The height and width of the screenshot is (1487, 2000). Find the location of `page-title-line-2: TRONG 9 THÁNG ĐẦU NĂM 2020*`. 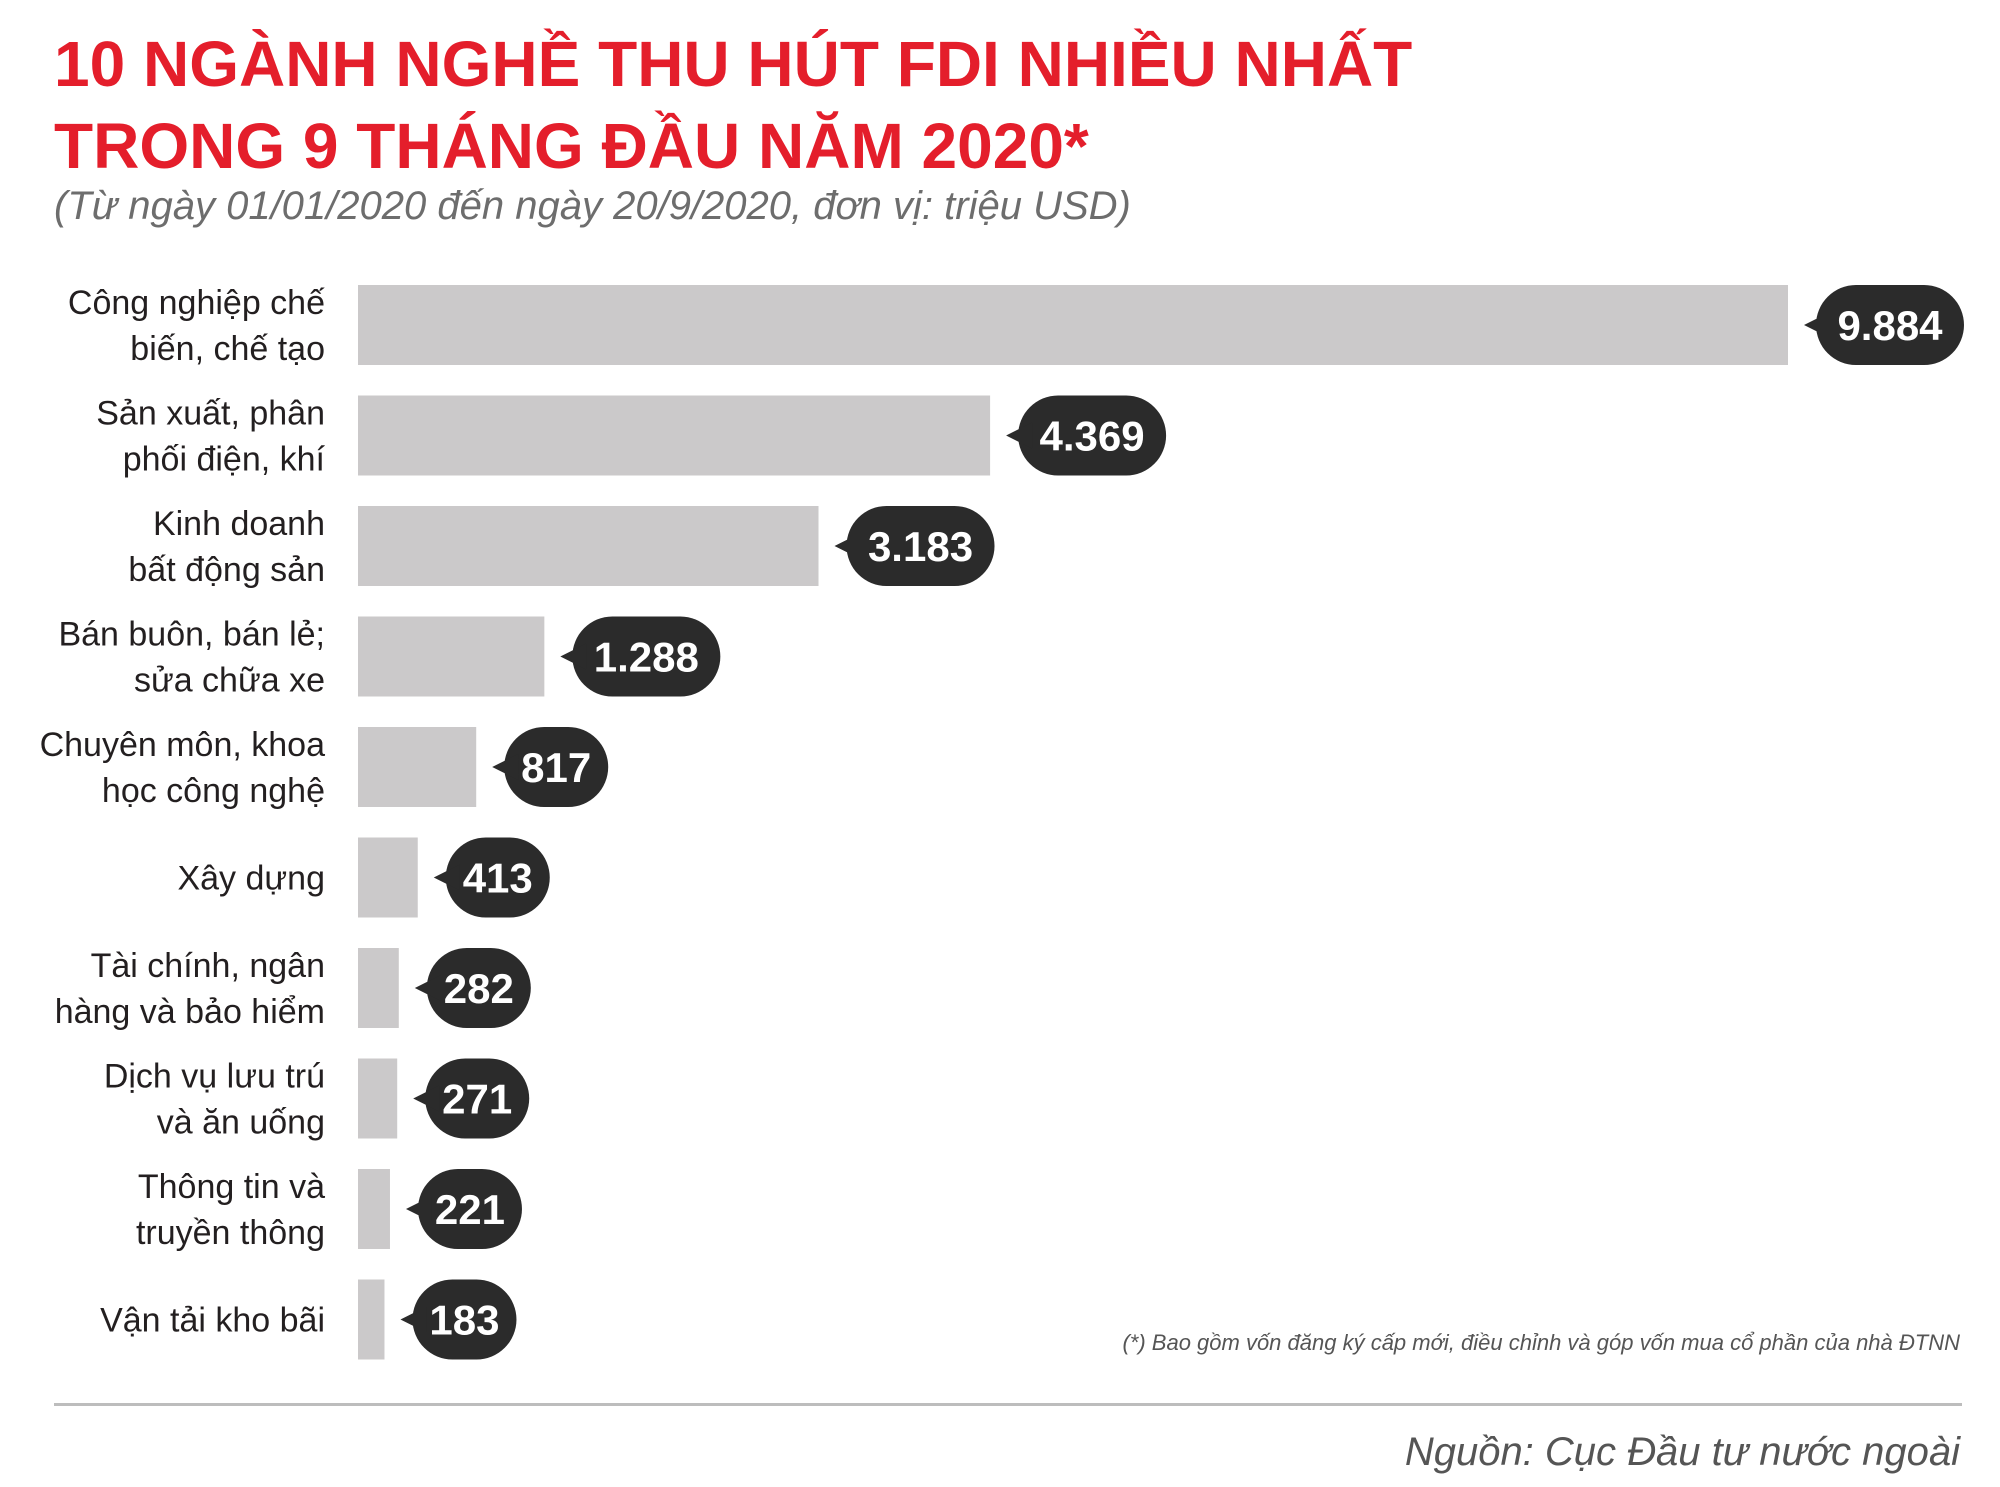

page-title-line-2: TRONG 9 THÁNG ĐẦU NĂM 2020* is located at coordinates (571, 146).